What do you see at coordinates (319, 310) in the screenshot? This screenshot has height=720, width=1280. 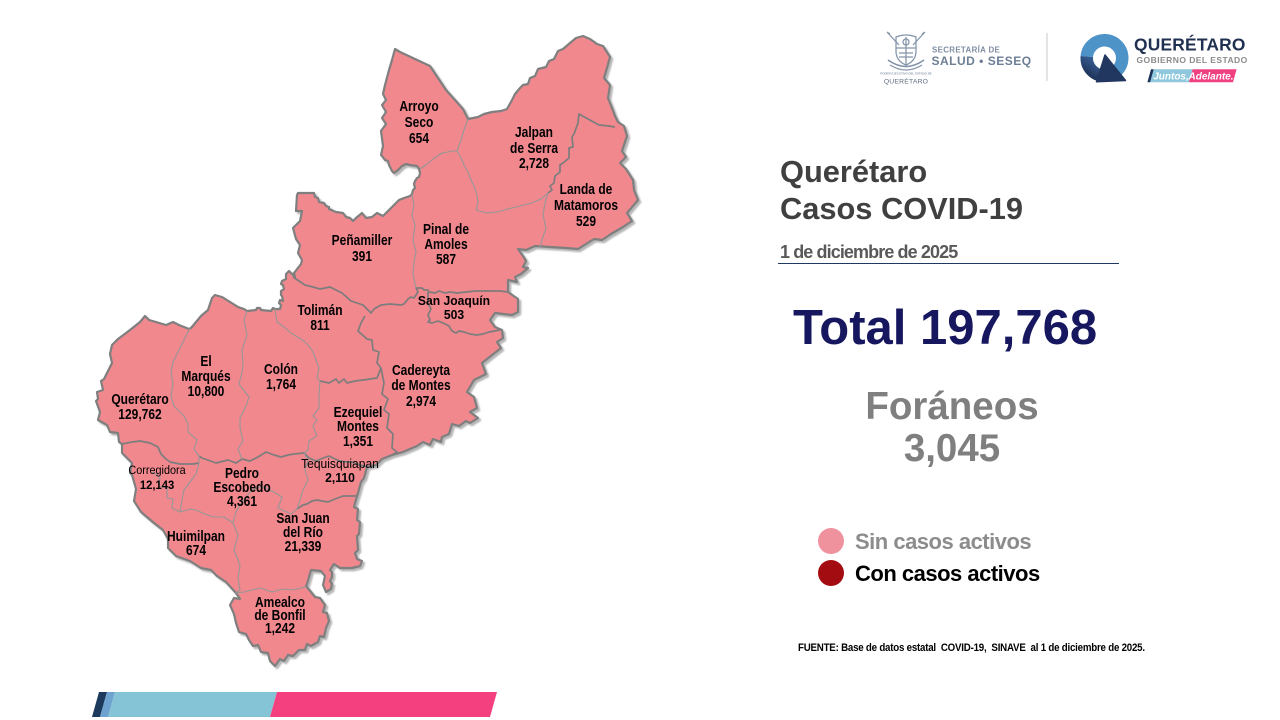 I see `svg-text: Tolimán` at bounding box center [319, 310].